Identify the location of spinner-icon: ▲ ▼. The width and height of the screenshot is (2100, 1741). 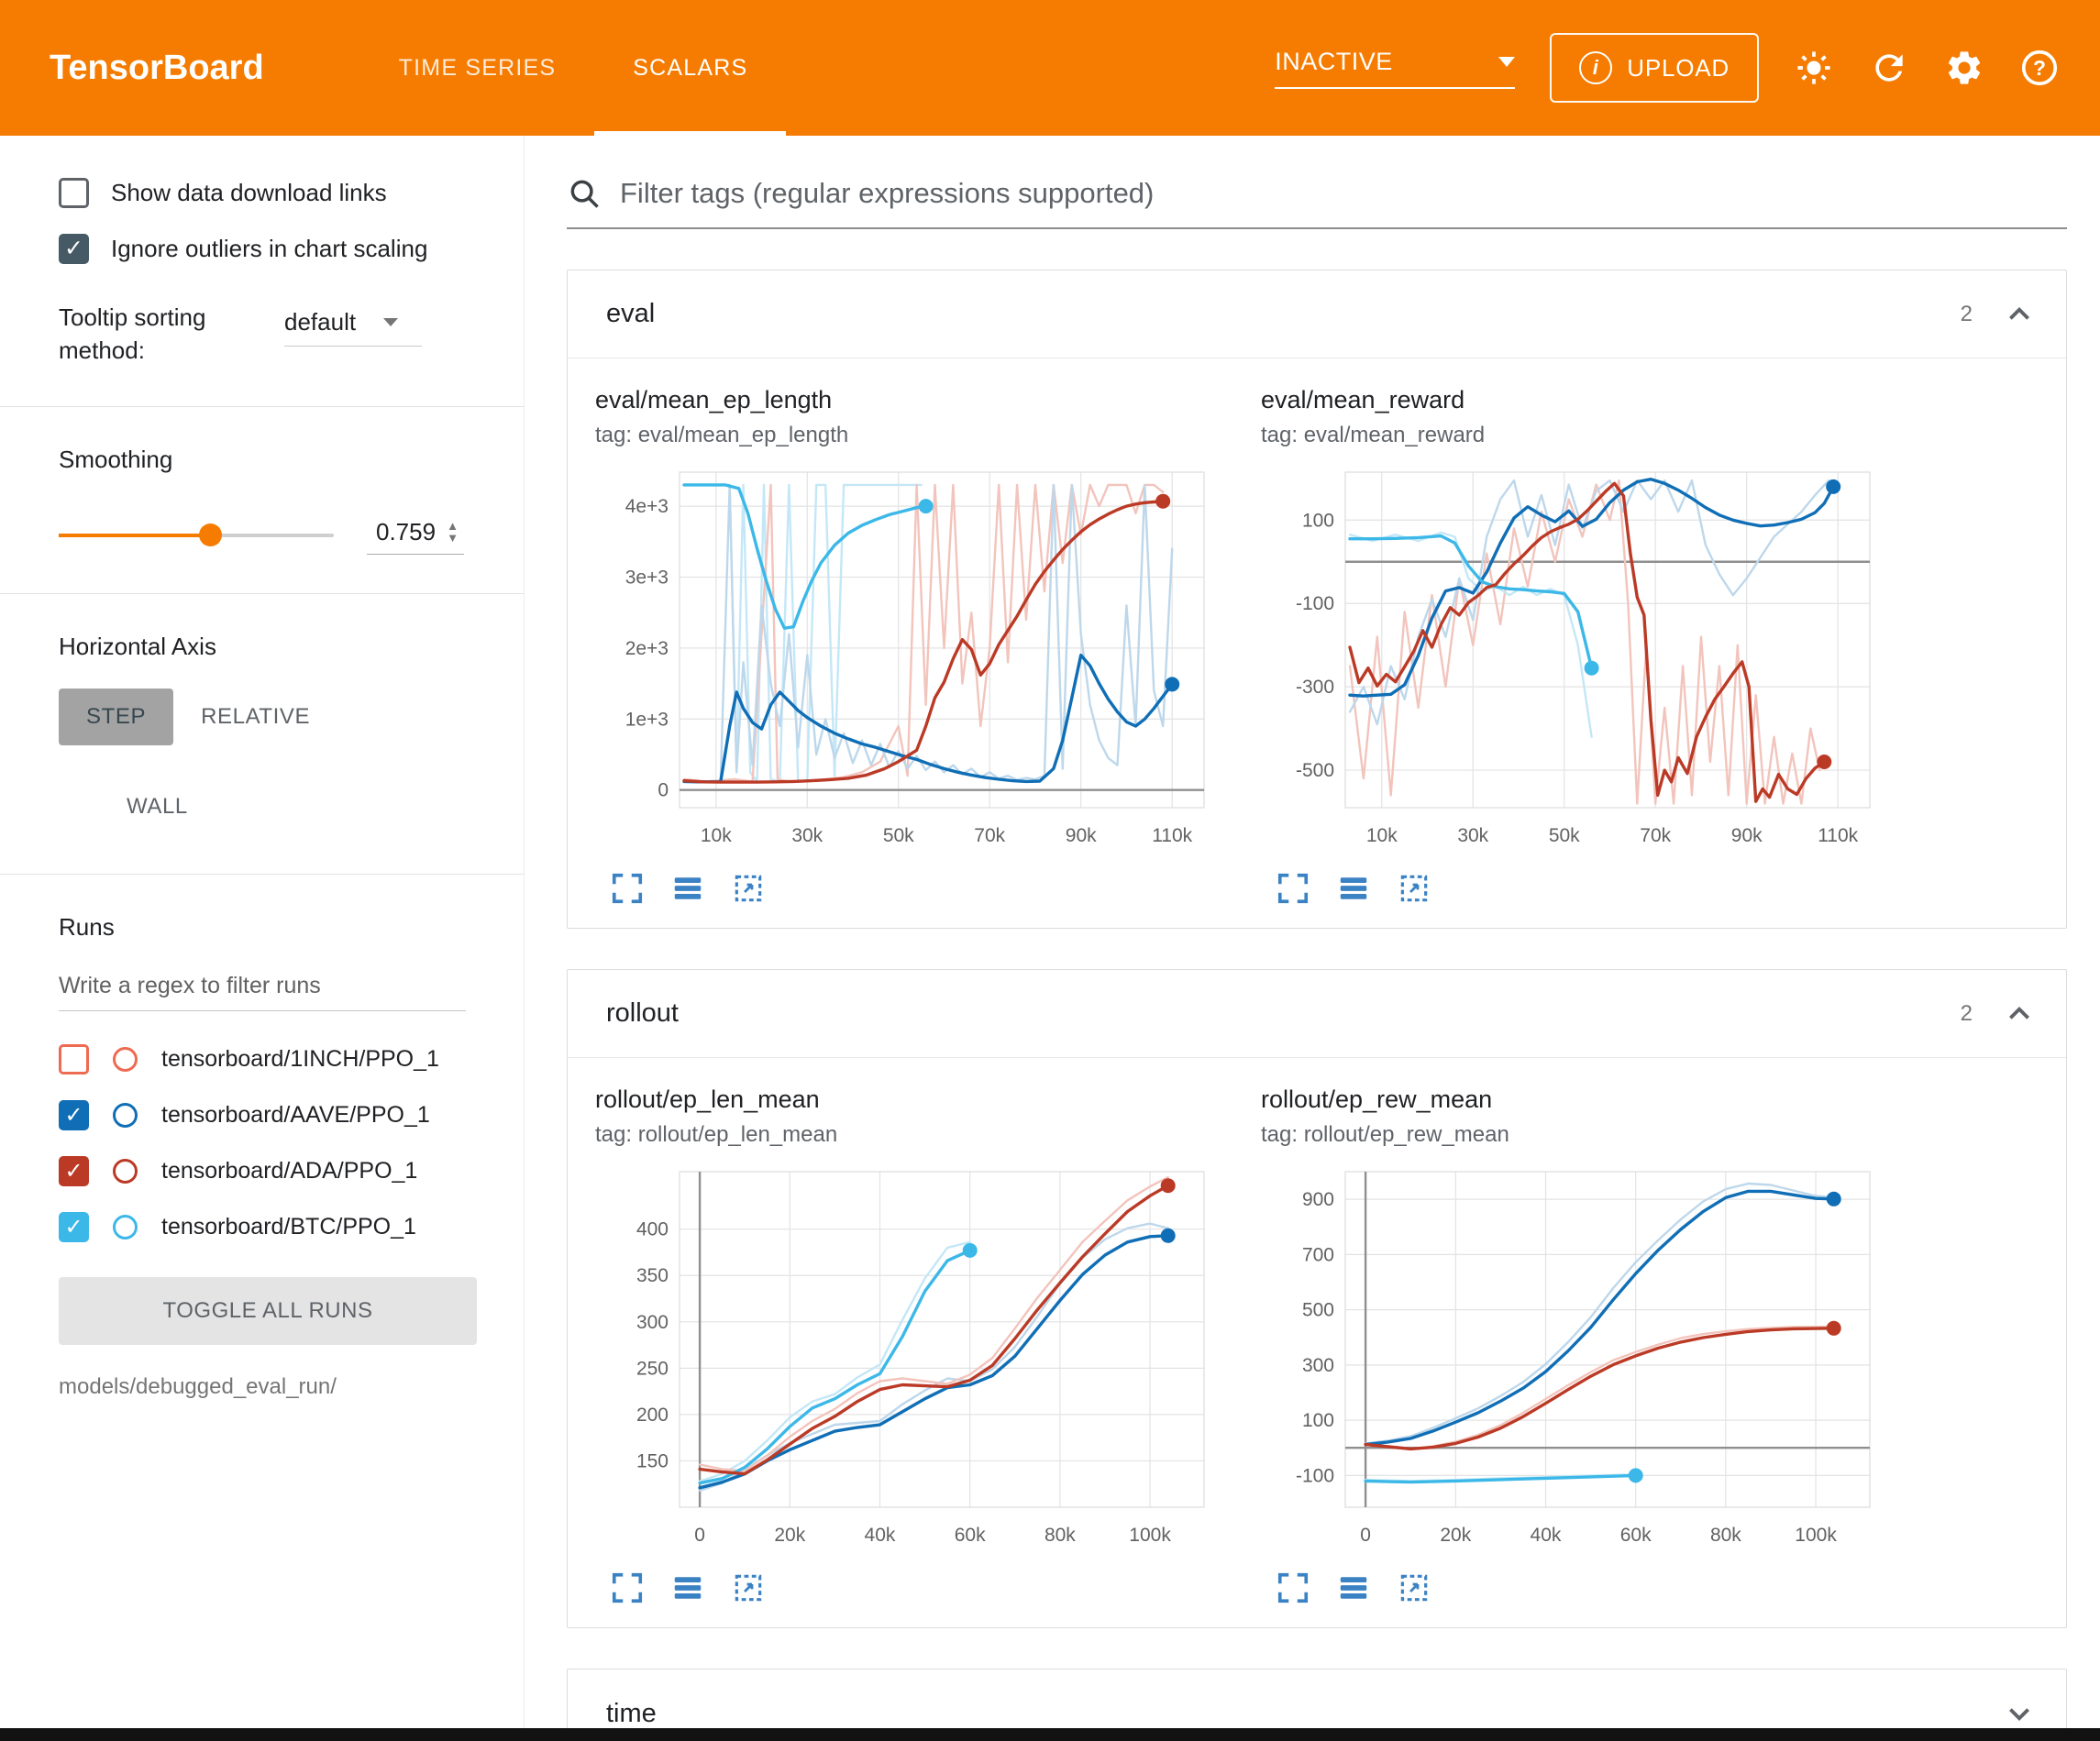
(453, 532).